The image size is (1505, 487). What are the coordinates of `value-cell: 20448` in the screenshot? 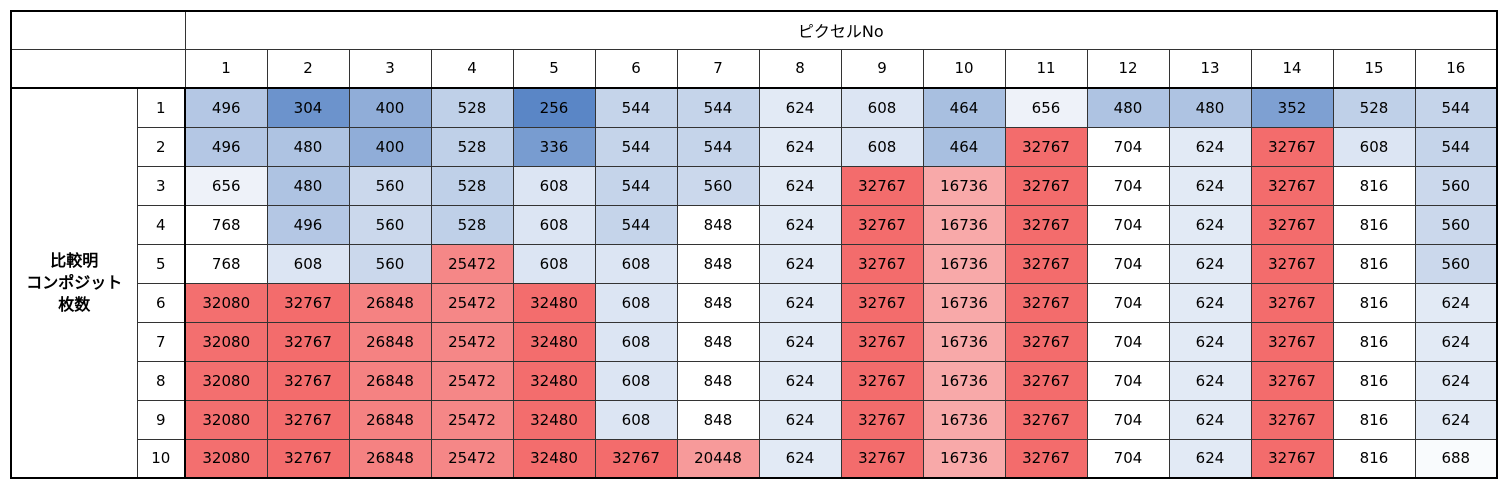 It's located at (718, 458).